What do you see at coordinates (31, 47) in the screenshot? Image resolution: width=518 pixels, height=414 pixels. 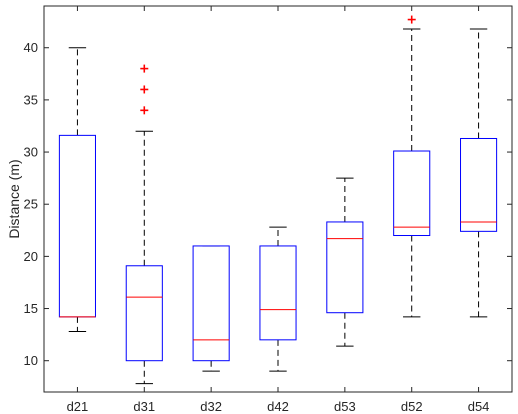 I see `y-tick-label: 40` at bounding box center [31, 47].